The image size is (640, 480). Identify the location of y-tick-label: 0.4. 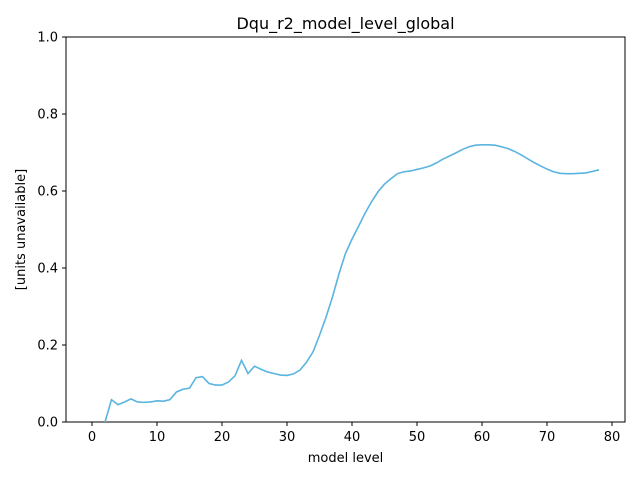
(47, 269).